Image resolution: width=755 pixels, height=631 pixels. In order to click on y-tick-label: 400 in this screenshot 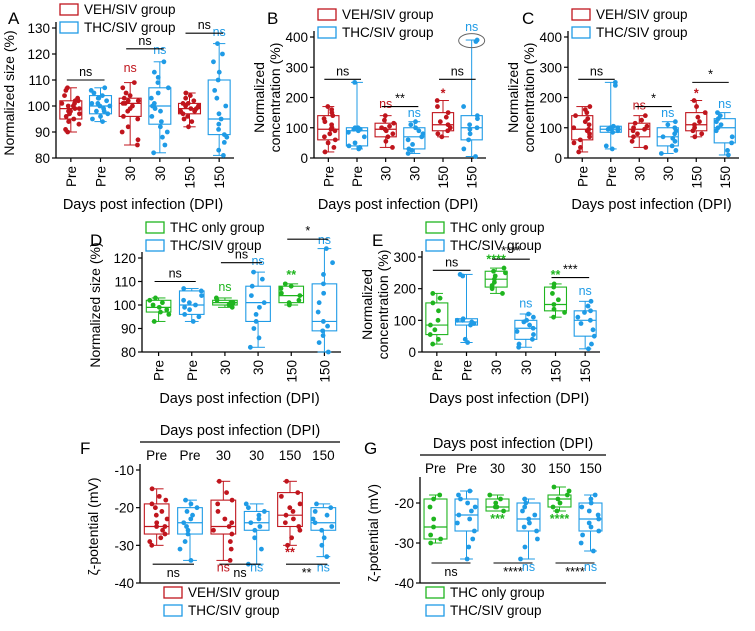, I will do `click(550, 37)`.